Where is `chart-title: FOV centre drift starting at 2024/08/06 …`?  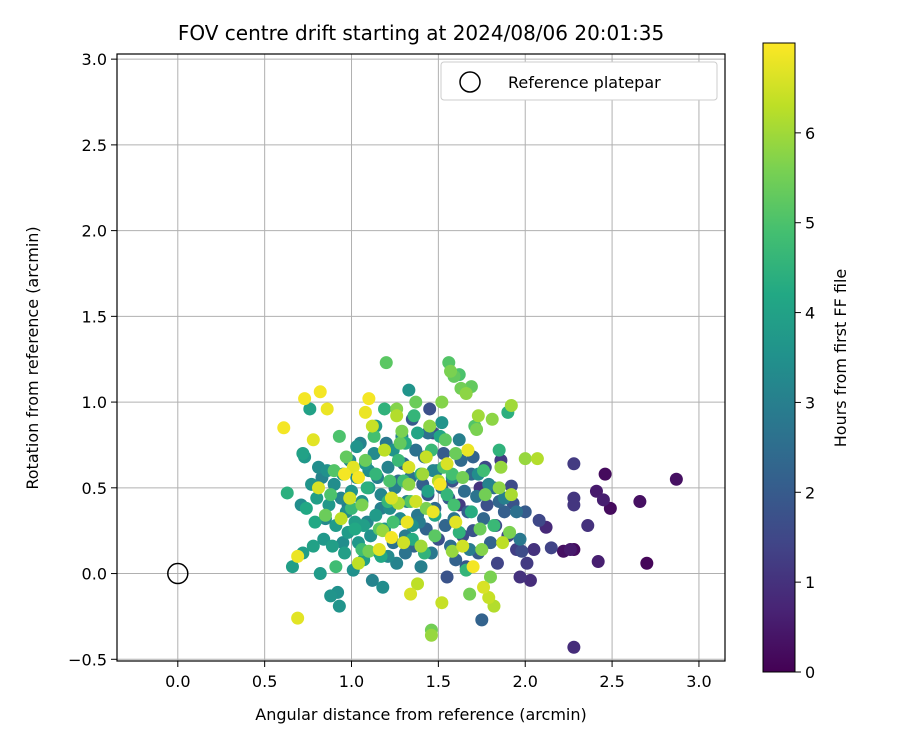
chart-title: FOV centre drift starting at 2024/08/06 … is located at coordinates (421, 33).